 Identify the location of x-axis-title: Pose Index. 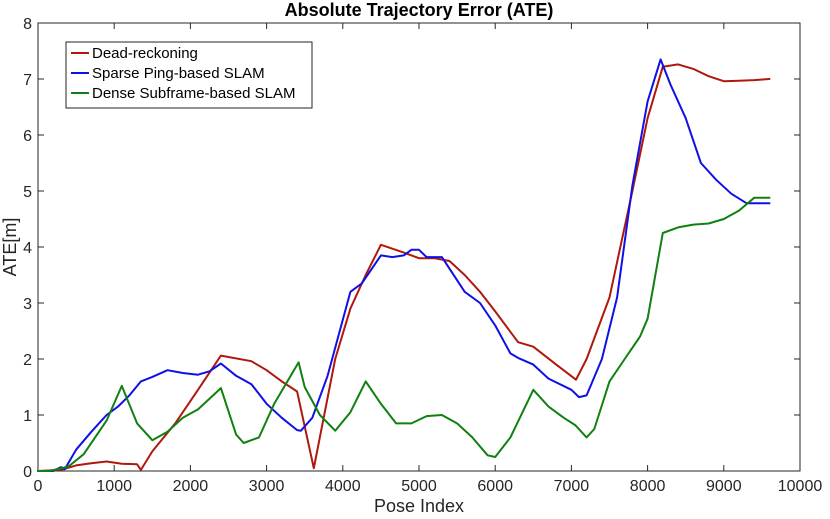
(419, 506).